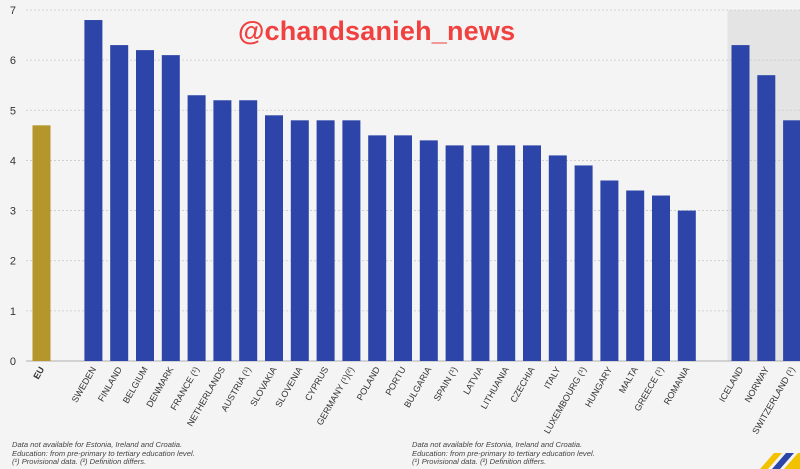 The image size is (800, 469). Describe the element at coordinates (368, 383) in the screenshot. I see `x-category-label: POLAND` at that location.